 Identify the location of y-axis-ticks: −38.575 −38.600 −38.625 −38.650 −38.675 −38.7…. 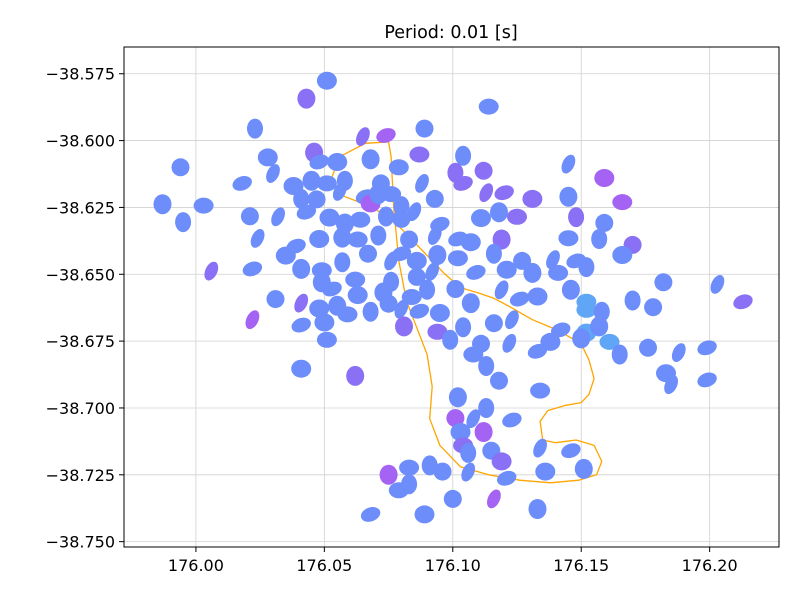
(85, 308).